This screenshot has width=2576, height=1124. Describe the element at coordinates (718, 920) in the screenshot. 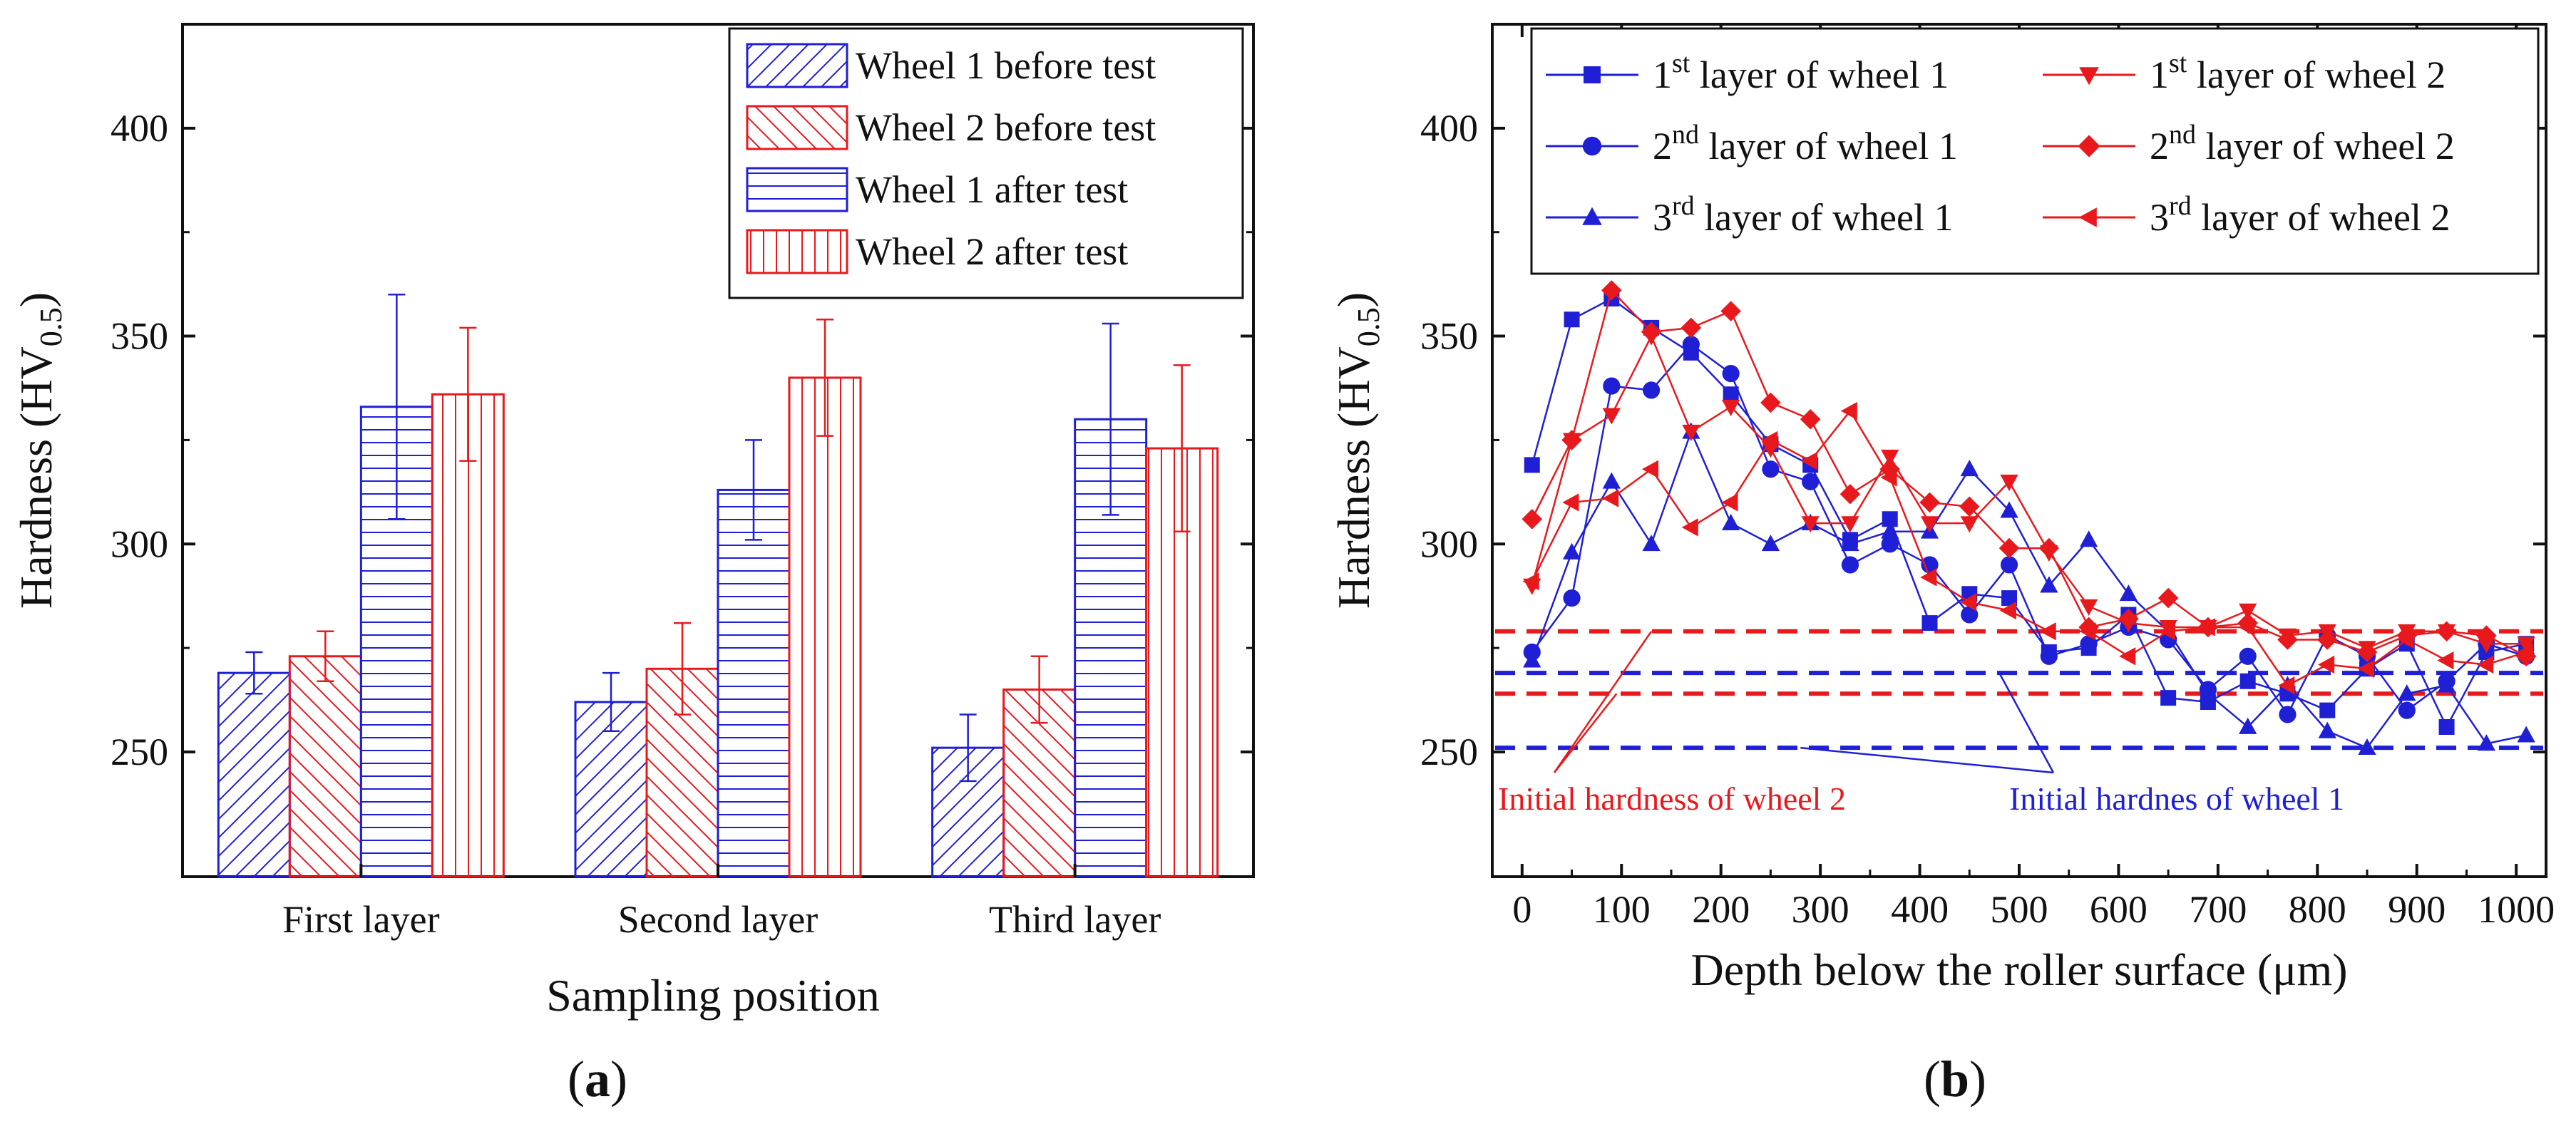

I see `category-label: Second layer` at that location.